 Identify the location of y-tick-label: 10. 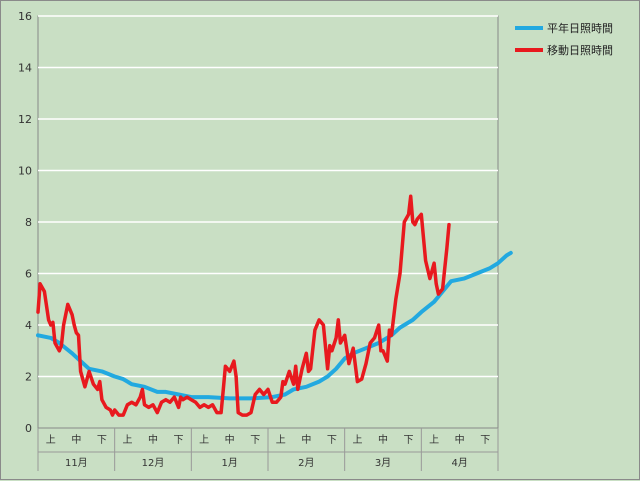
(25, 171).